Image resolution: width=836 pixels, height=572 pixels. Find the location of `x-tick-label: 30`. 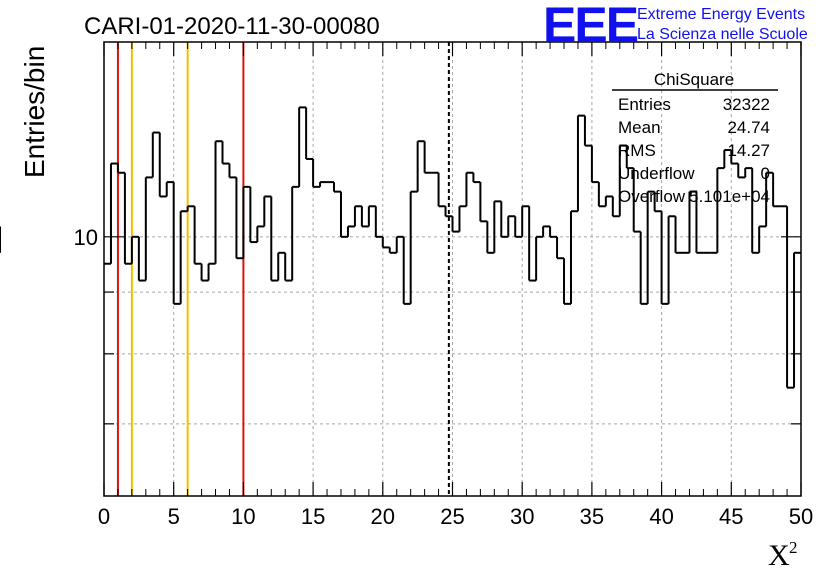

x-tick-label: 30 is located at coordinates (522, 516).